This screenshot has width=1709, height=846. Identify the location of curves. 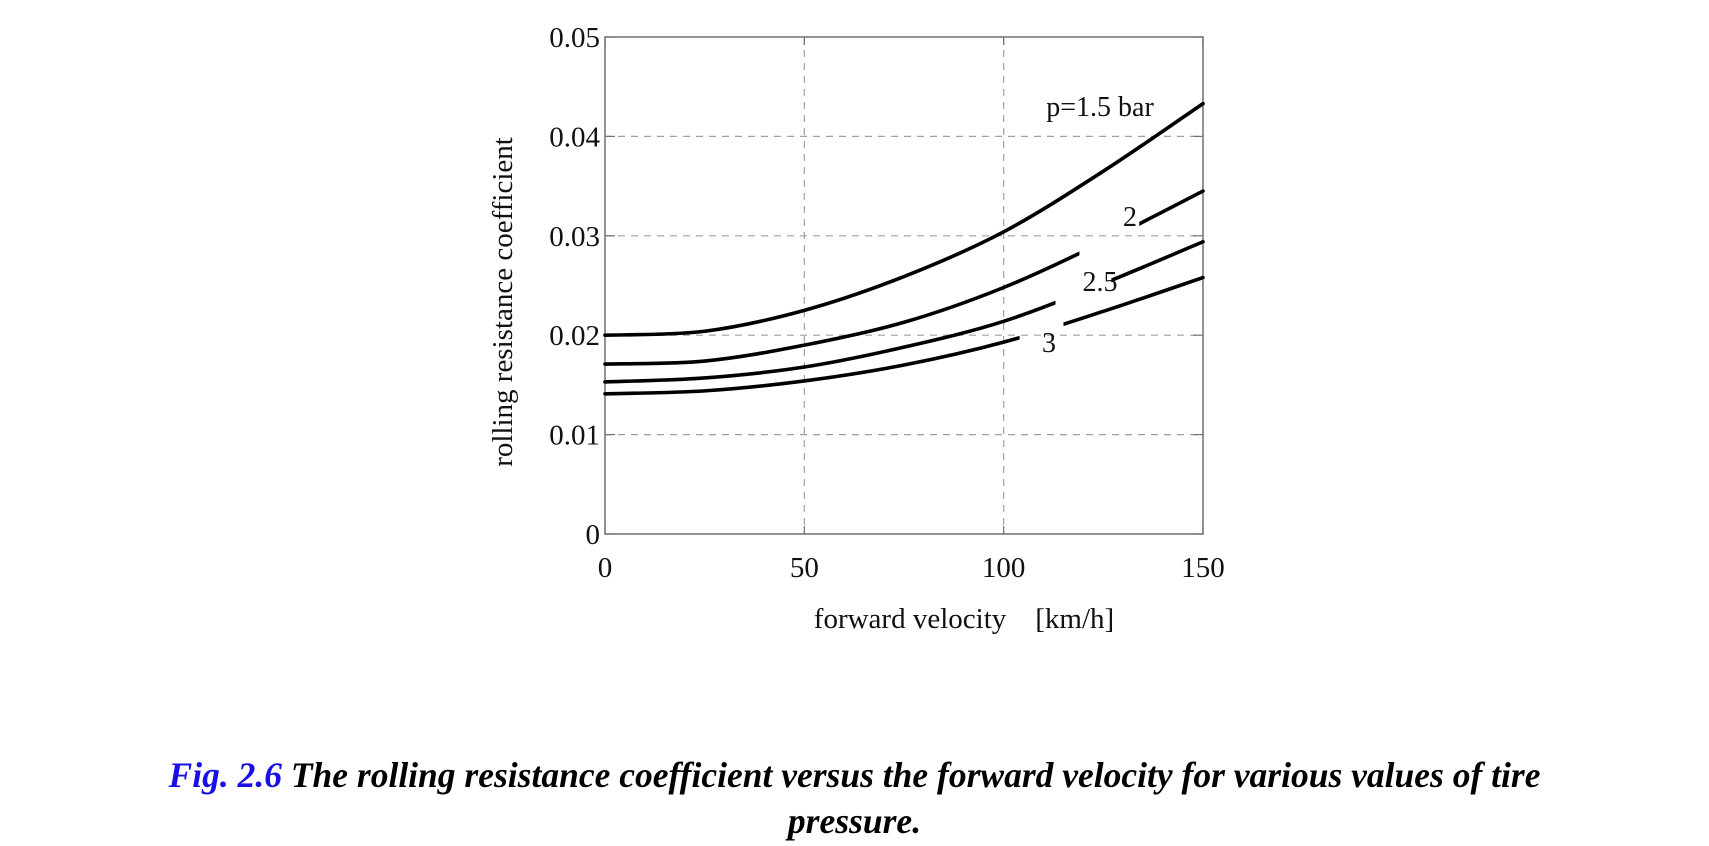
(904, 248).